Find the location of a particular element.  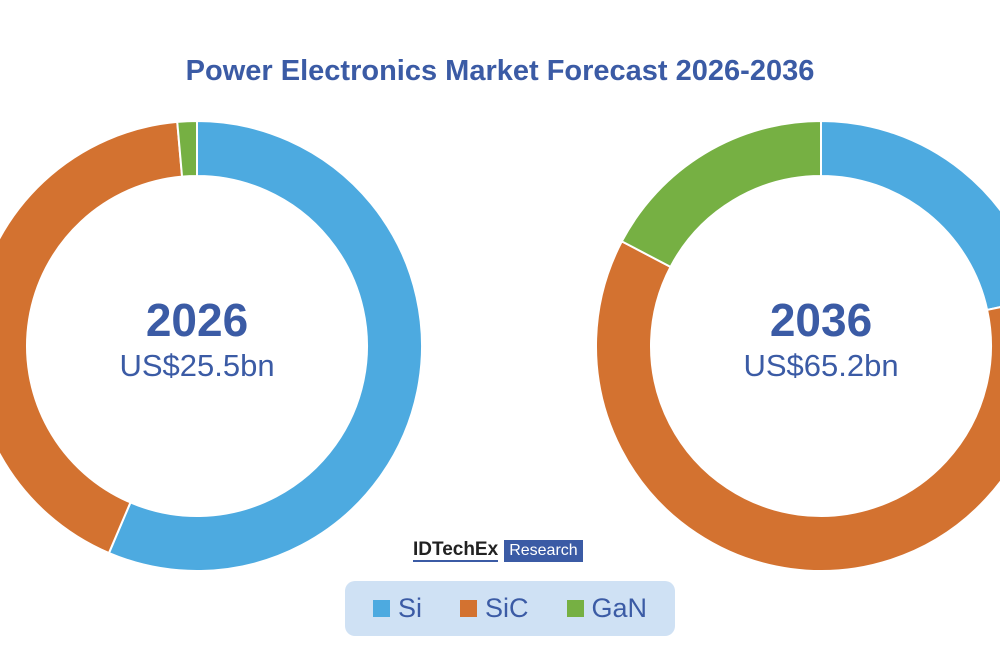

legend-item-gan: GaN is located at coordinates (607, 608).